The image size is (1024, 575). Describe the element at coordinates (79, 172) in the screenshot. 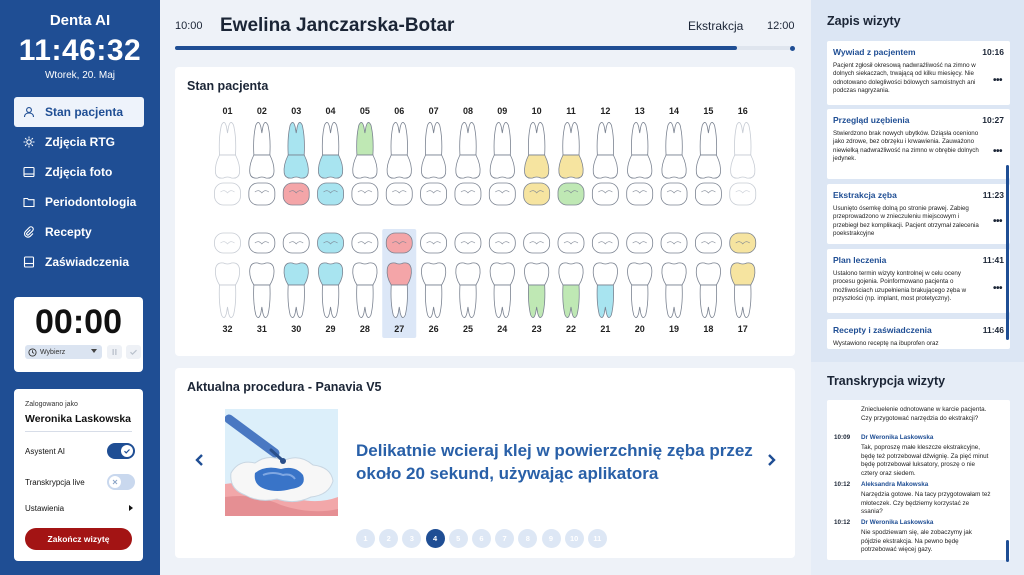

I see `nav-item-image: Zdjęcia foto` at that location.